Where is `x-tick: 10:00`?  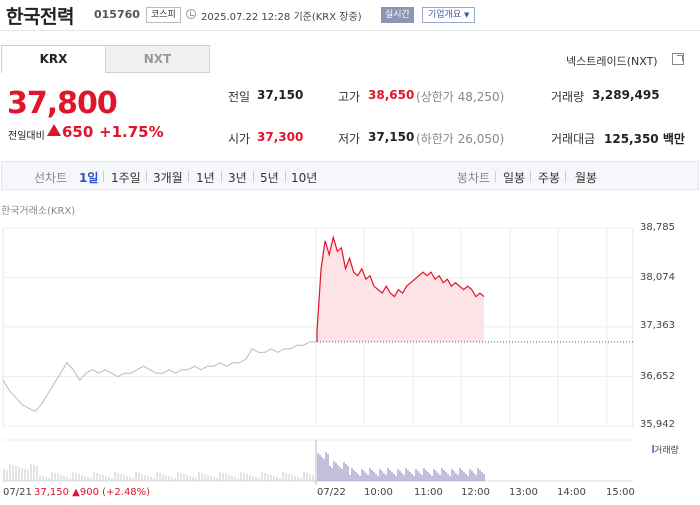 x-tick: 10:00 is located at coordinates (378, 492).